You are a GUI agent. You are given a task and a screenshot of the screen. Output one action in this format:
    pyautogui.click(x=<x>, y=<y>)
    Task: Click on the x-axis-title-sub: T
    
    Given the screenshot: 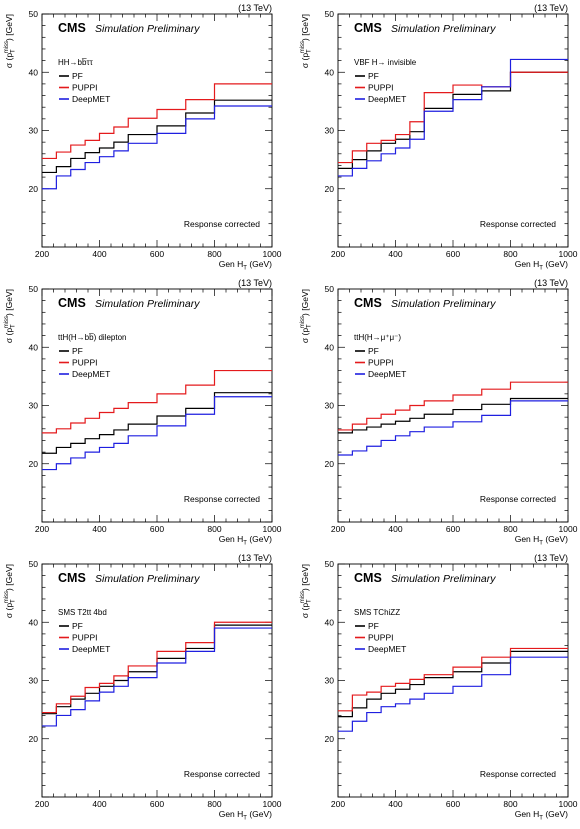 What is the action you would take?
    pyautogui.click(x=245, y=544)
    